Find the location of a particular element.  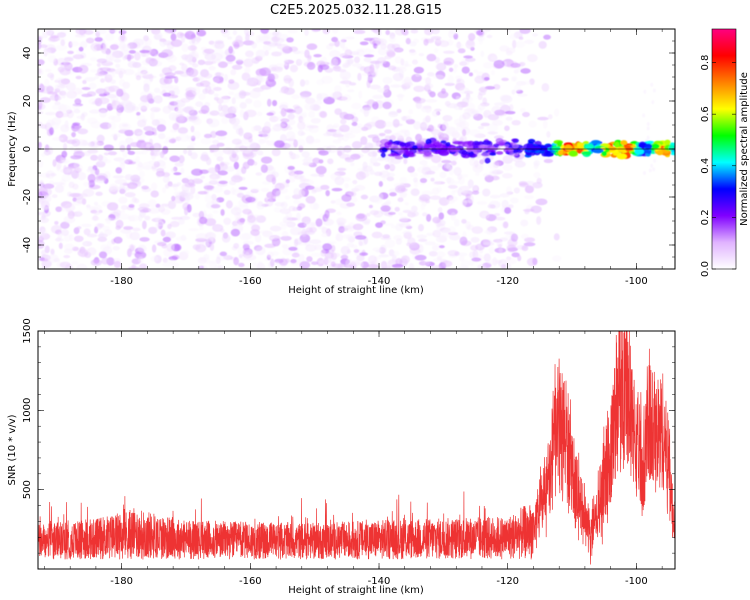

x-tick-label: -140 is located at coordinates (379, 281).